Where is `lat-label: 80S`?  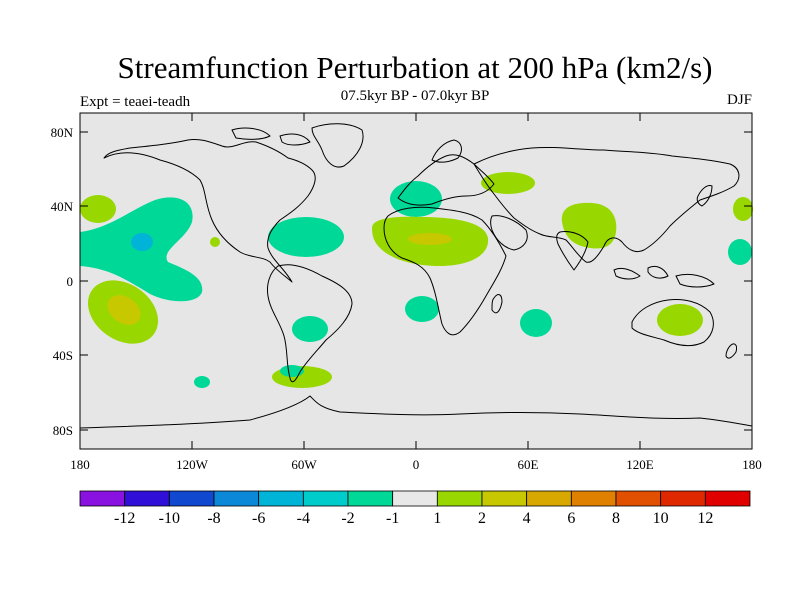 lat-label: 80S is located at coordinates (63, 430).